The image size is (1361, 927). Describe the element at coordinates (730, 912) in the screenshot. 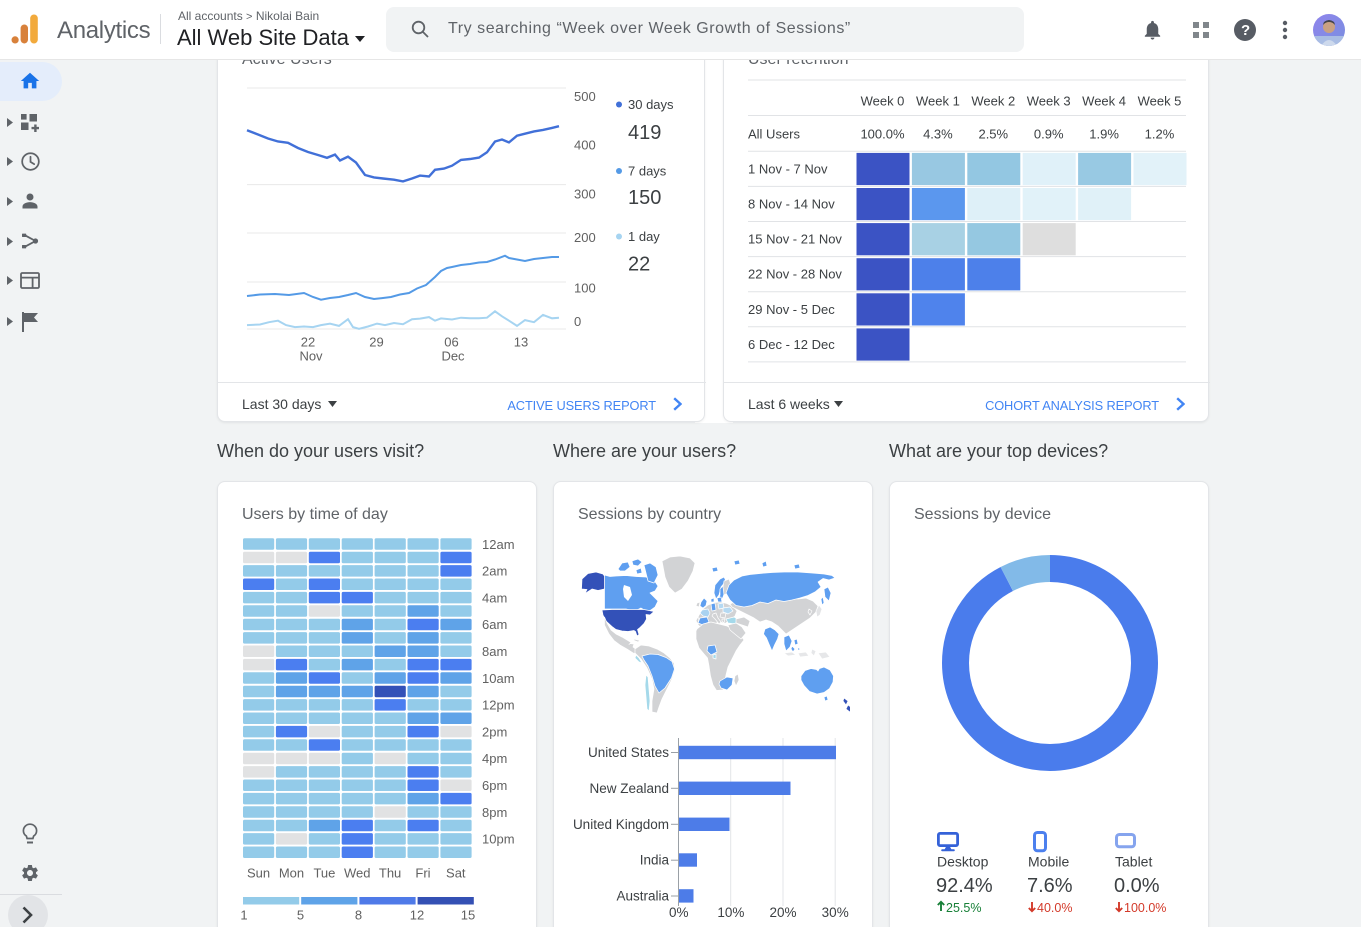

I see `svg-text: 10%` at that location.